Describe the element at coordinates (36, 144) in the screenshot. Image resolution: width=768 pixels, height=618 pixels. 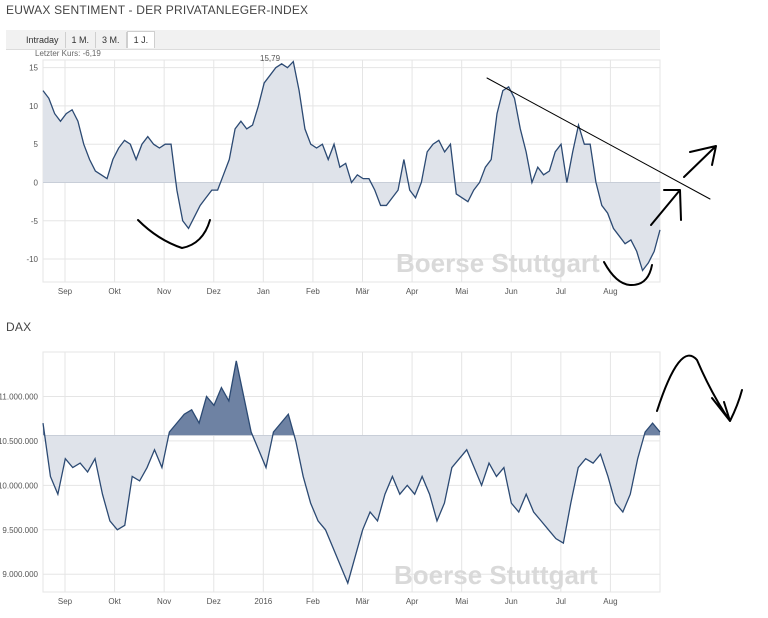
I see `sentiment-ytick-label: 5` at that location.